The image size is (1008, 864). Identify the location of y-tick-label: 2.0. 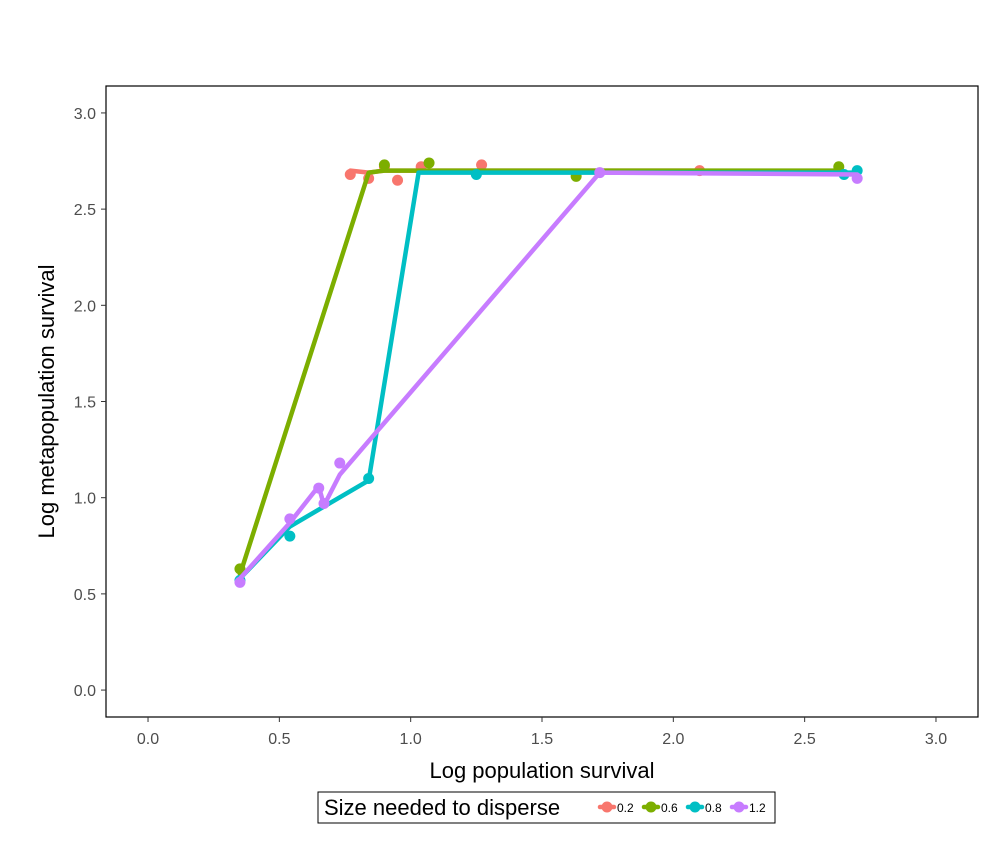
(85, 306).